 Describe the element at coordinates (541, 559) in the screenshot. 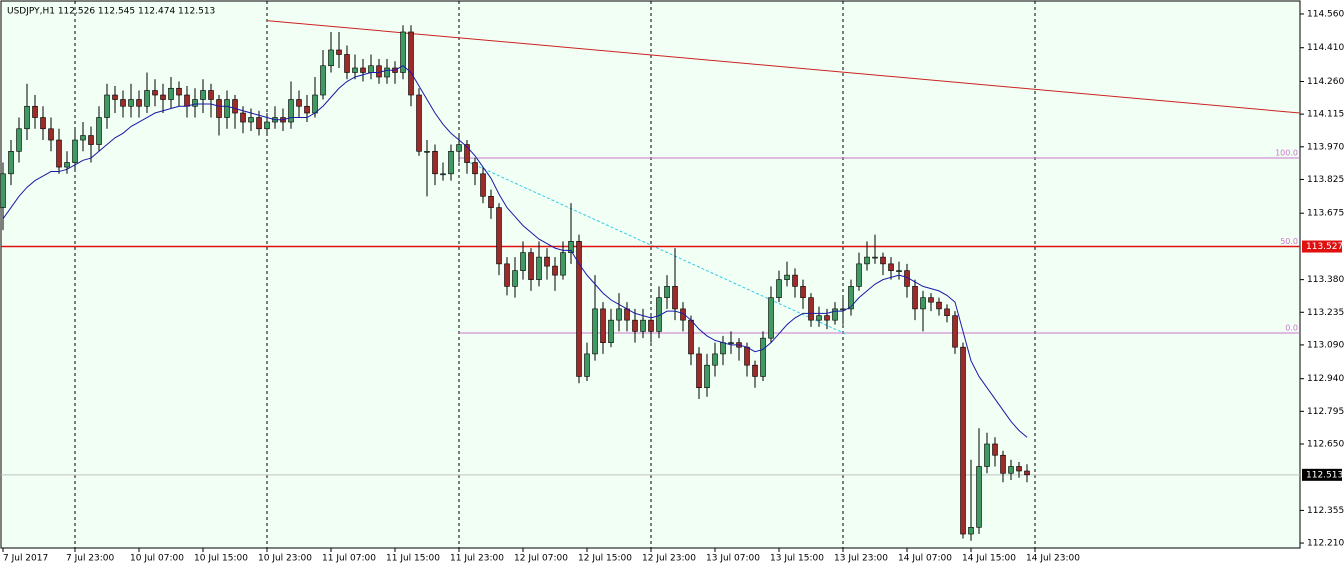

I see `x-tick-label: 12 Jul 07:00` at that location.